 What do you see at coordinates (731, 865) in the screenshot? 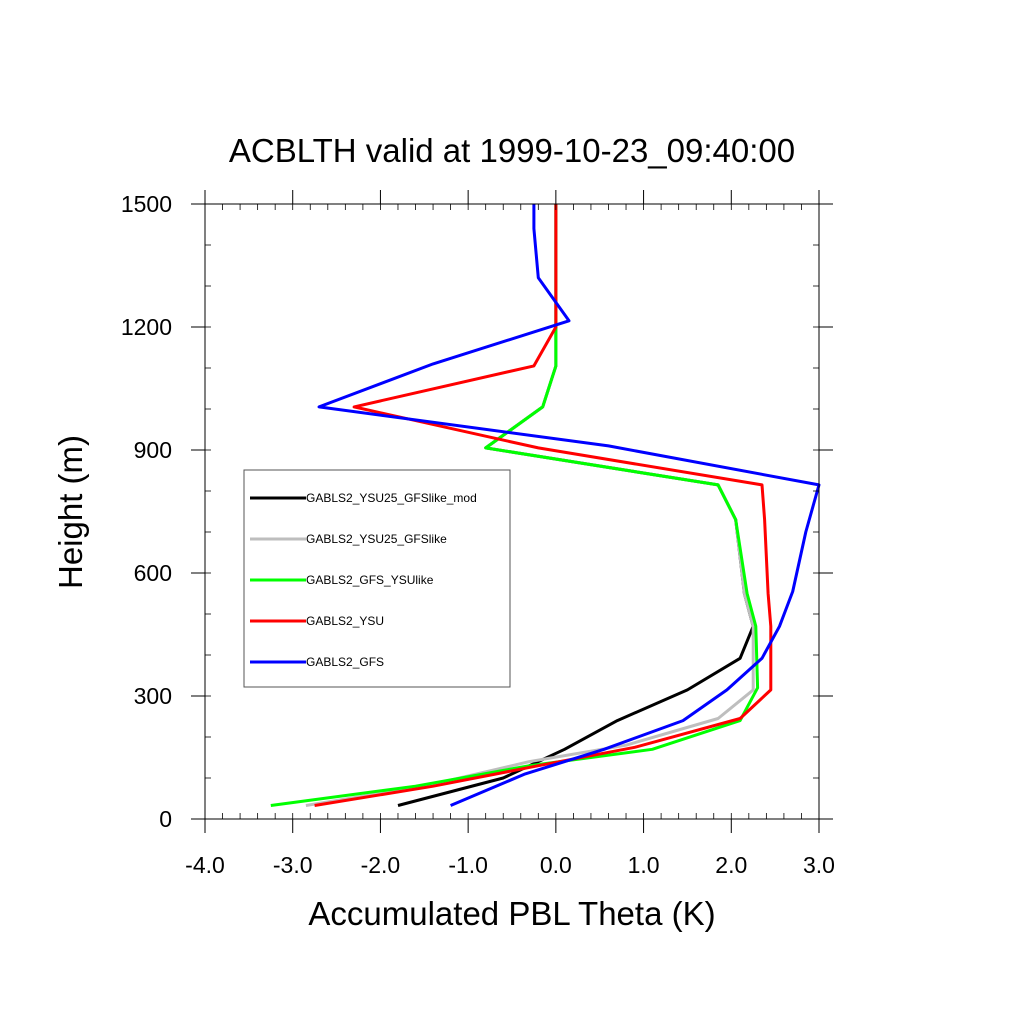
I see `x-tick-label: 2.0` at bounding box center [731, 865].